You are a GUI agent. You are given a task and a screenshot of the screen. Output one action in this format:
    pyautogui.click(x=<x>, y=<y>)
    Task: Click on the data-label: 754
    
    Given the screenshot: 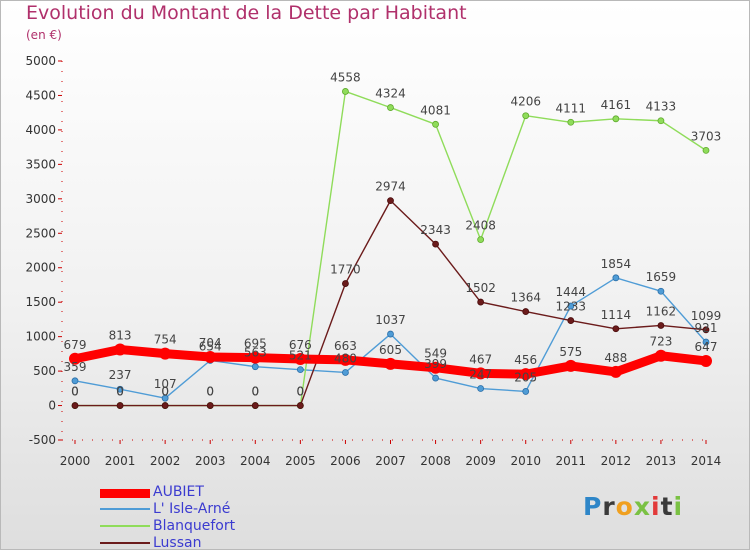 What is the action you would take?
    pyautogui.click(x=165, y=340)
    